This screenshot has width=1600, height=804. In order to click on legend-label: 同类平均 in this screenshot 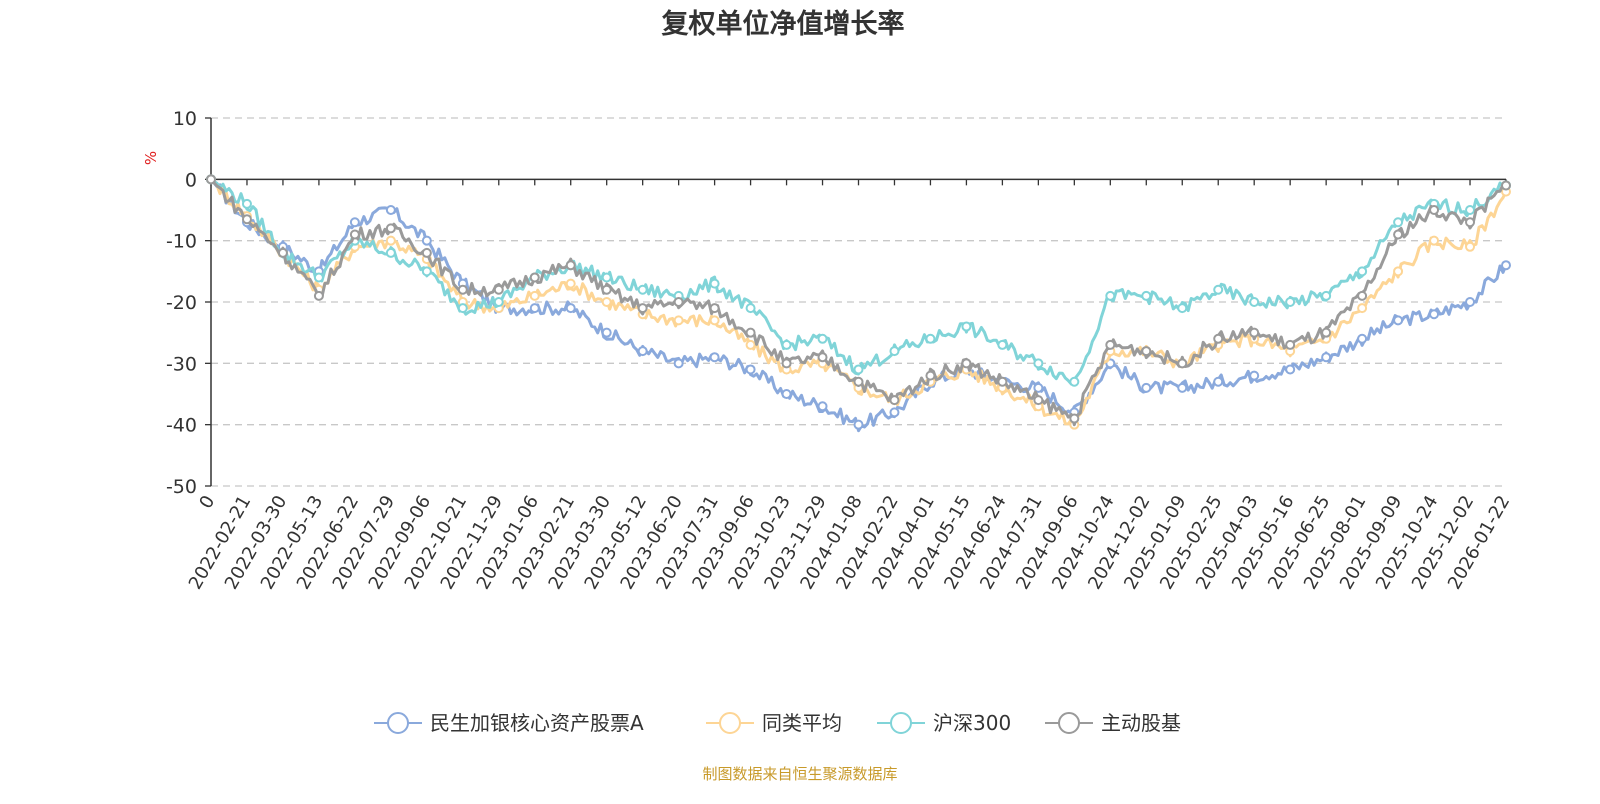, I will do `click(802, 723)`.